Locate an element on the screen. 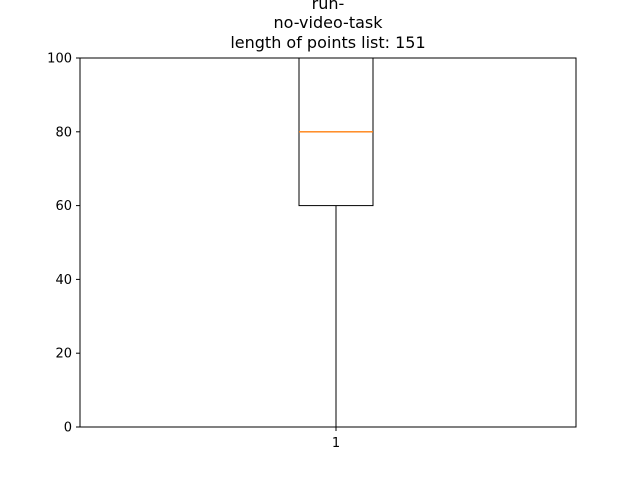 Image resolution: width=640 pixels, height=480 pixels. y-tick-label: 0 is located at coordinates (68, 428).